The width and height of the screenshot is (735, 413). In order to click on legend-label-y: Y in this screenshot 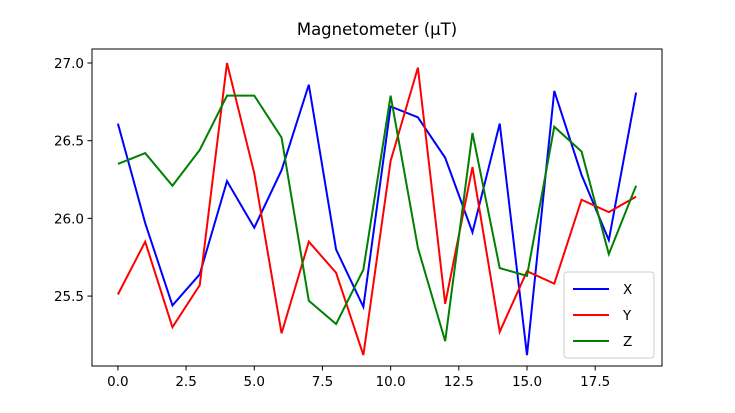, I will do `click(627, 316)`.